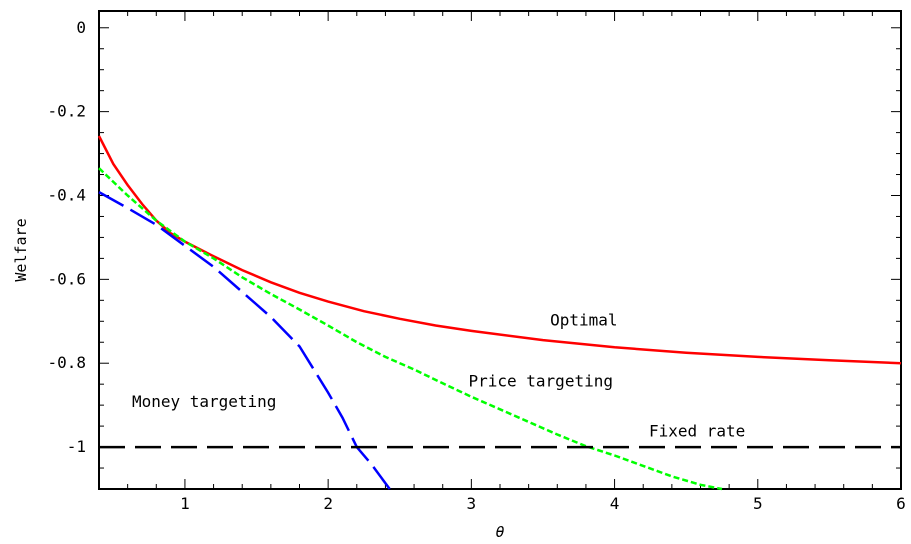 This screenshot has height=544, width=911. What do you see at coordinates (758, 503) in the screenshot?
I see `x-tick-label: 5` at bounding box center [758, 503].